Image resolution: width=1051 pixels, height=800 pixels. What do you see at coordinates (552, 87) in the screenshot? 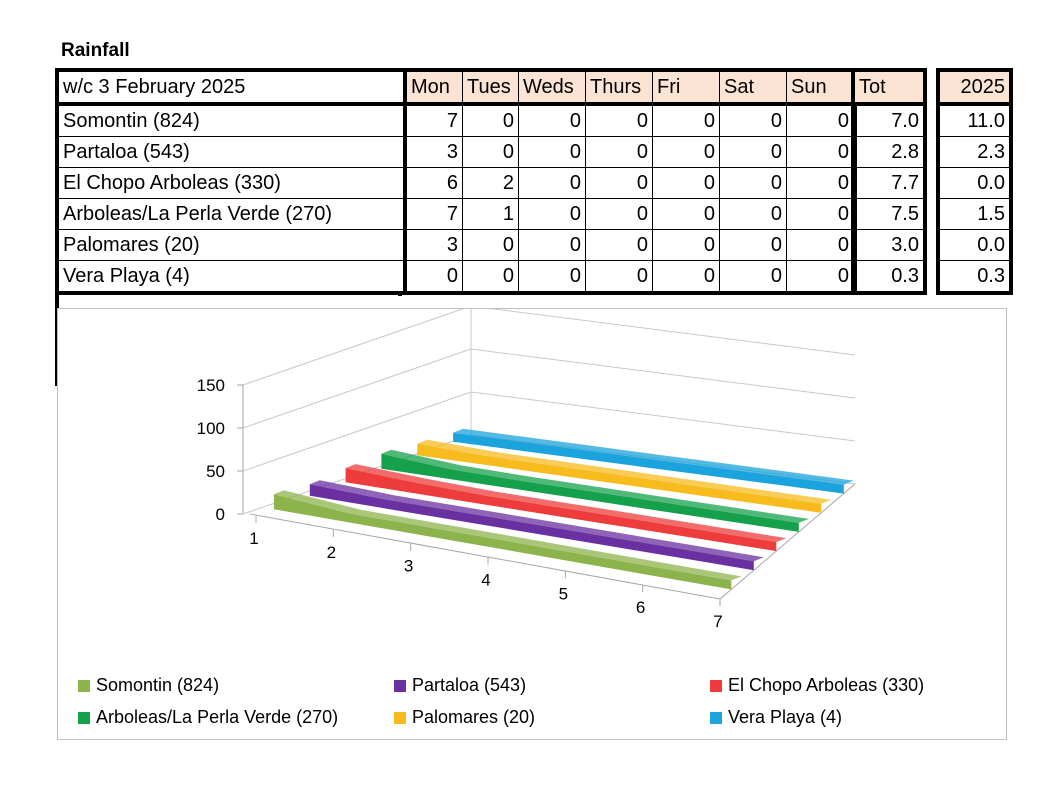
I see `day-header-weds: Weds` at bounding box center [552, 87].